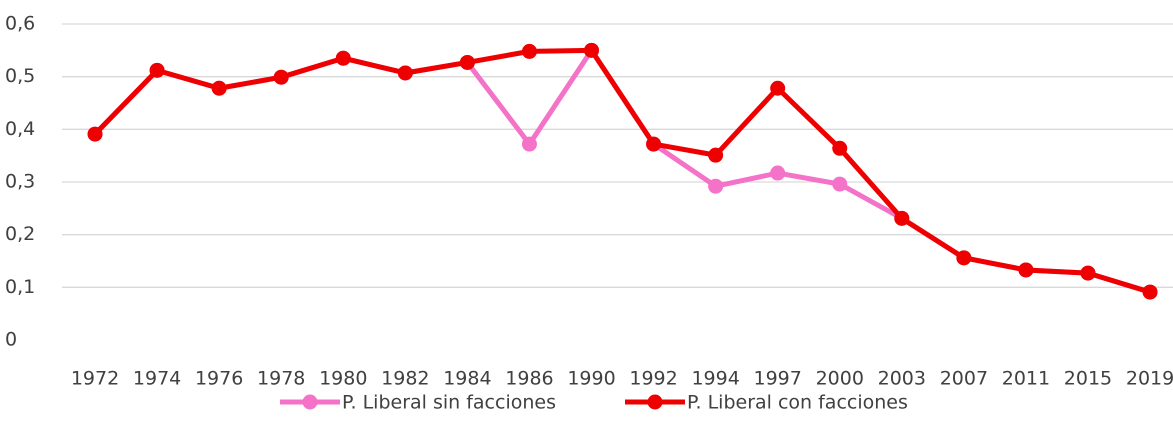  Describe the element at coordinates (20, 24) in the screenshot. I see `y-tick-label: 0,6` at that location.